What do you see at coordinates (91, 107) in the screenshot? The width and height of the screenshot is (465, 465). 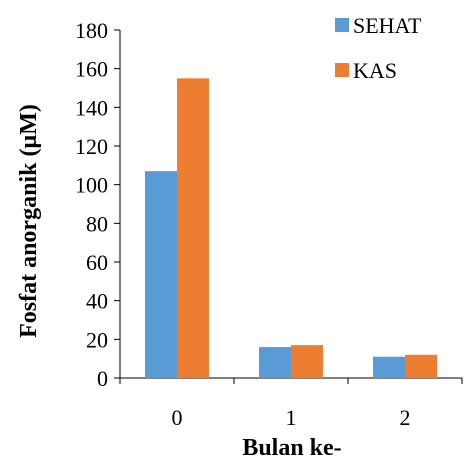 I see `y-tick-label: 140` at bounding box center [91, 107].